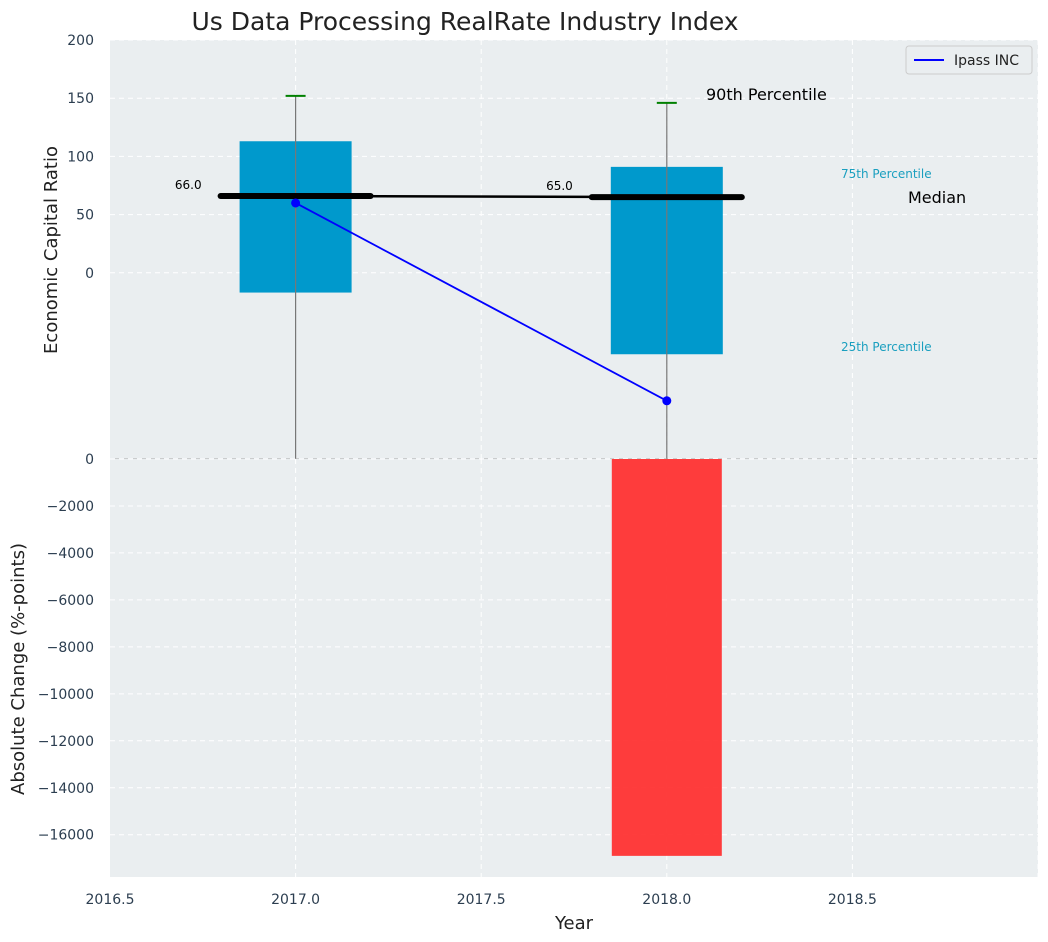 Image resolution: width=1048 pixels, height=942 pixels. Describe the element at coordinates (66, 695) in the screenshot. I see `y-tick-label: −10000` at that location.